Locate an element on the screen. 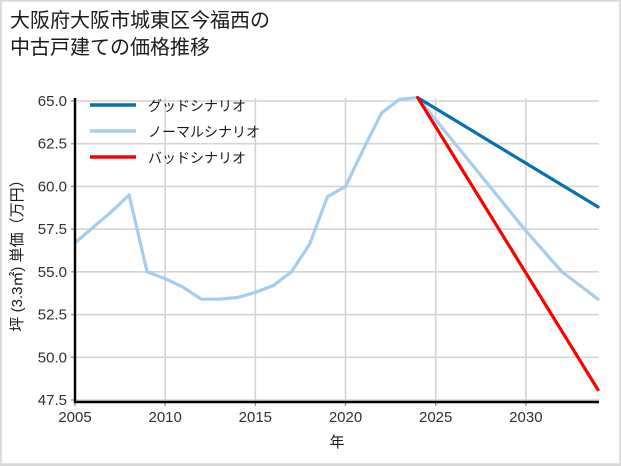  legend-label-0: グッドシナリオ is located at coordinates (197, 106).